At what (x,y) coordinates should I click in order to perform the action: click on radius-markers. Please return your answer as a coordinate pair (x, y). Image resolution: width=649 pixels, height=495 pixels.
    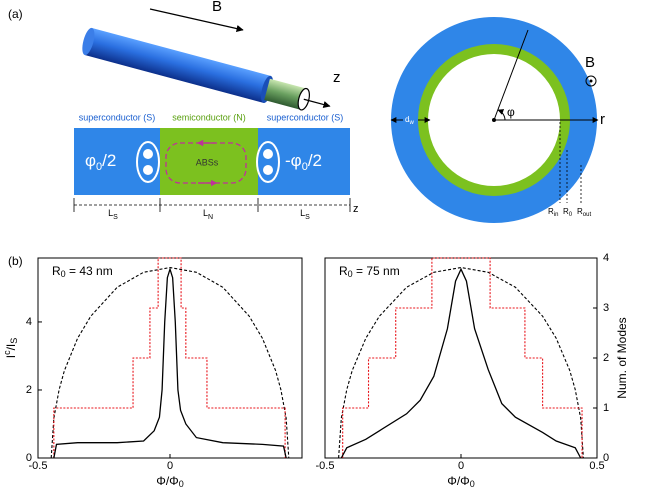
    Looking at the image, I should click on (570, 162).